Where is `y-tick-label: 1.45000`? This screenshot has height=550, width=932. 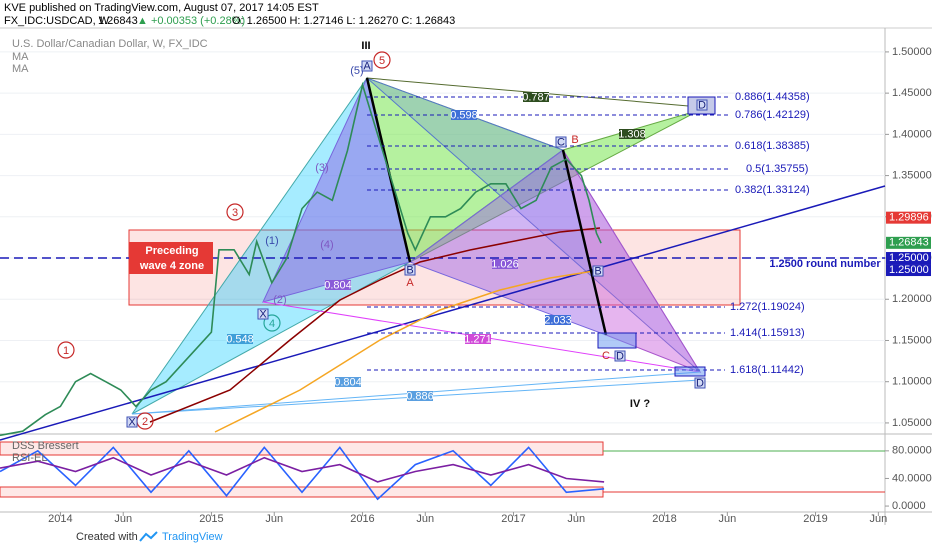
y-tick-label: 1.45000 is located at coordinates (912, 93).